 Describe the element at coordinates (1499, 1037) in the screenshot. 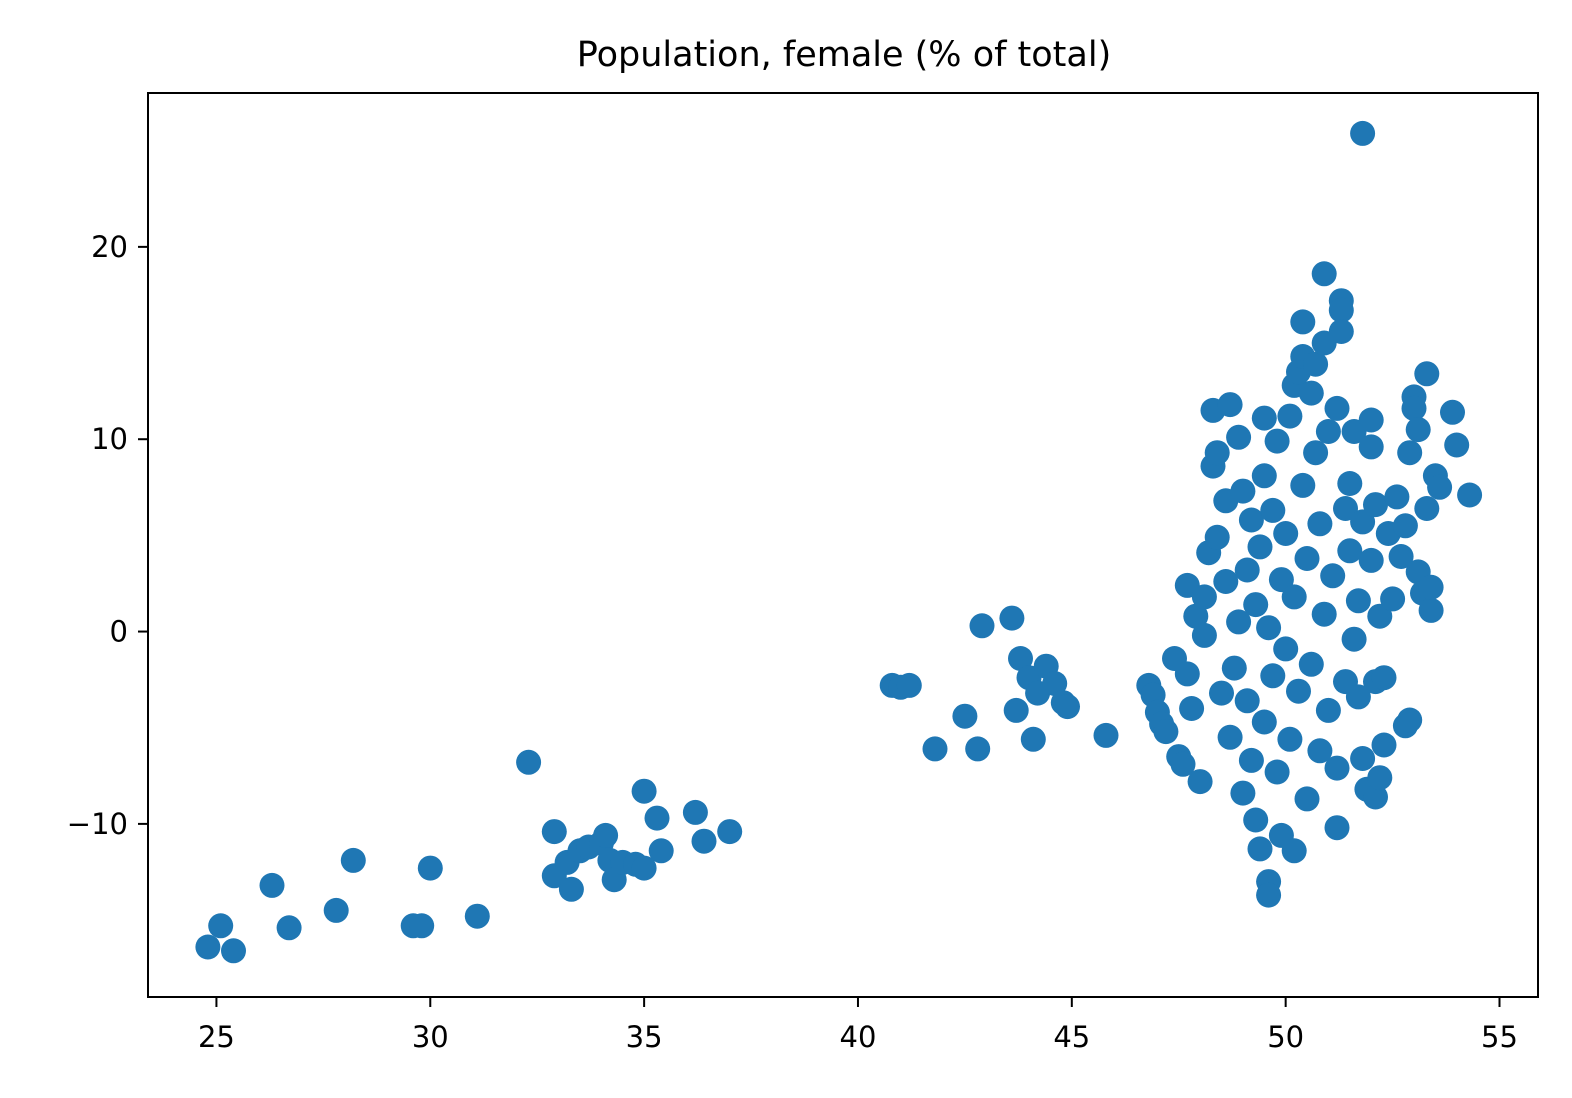

I see `x-tick-label: 55` at that location.